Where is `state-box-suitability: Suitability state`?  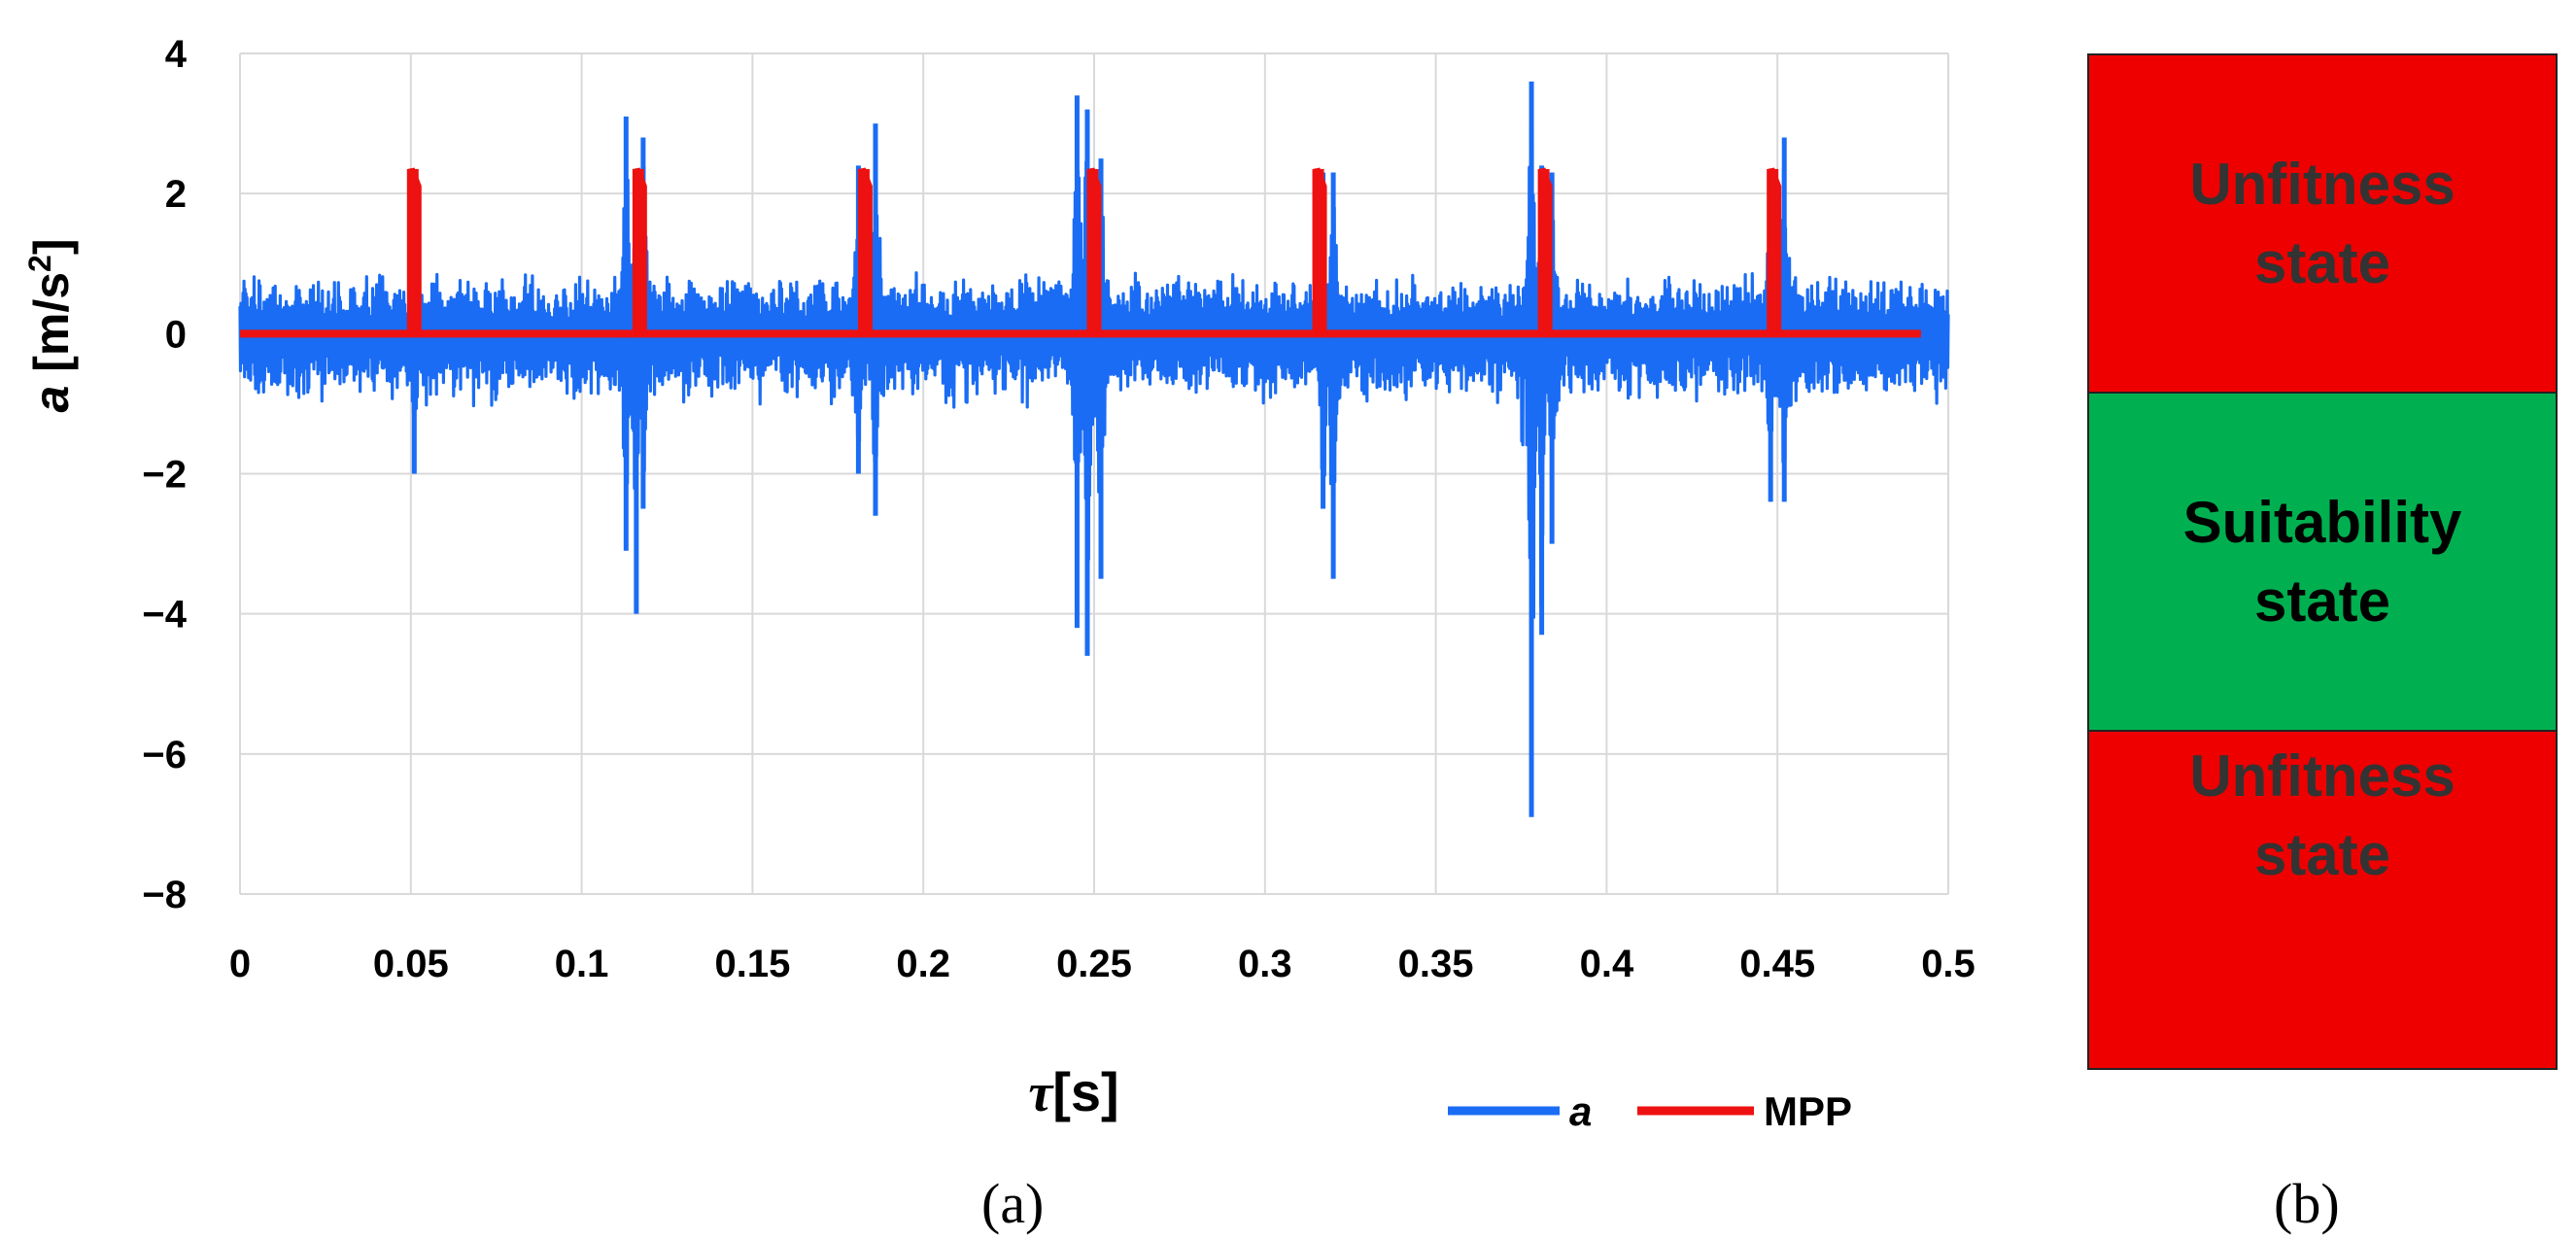 state-box-suitability: Suitability state is located at coordinates (2322, 562).